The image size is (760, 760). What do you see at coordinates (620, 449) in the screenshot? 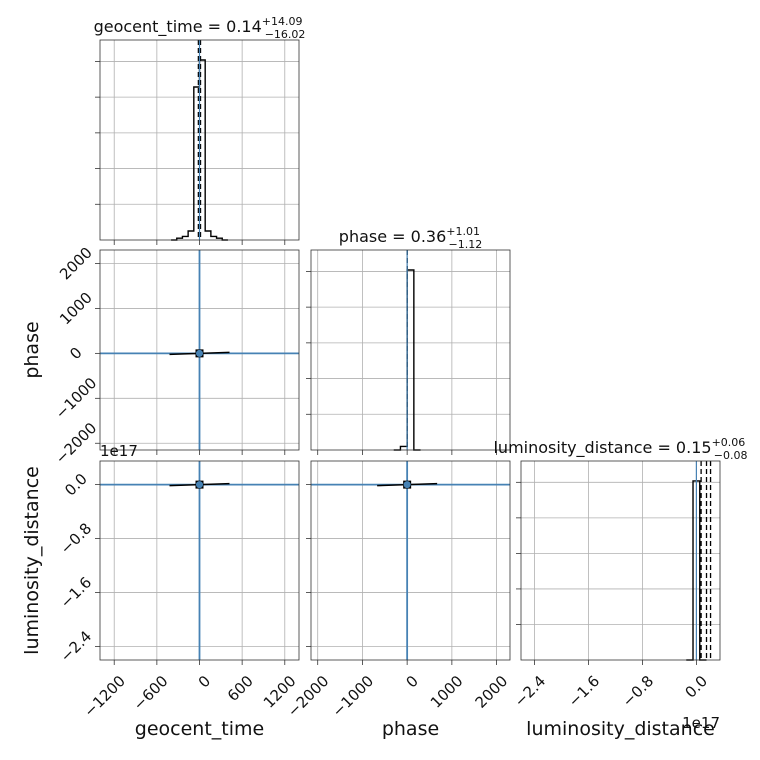
I see `panel-title: luminosity_distance = 0.15+0.06 −0.08` at bounding box center [620, 449].